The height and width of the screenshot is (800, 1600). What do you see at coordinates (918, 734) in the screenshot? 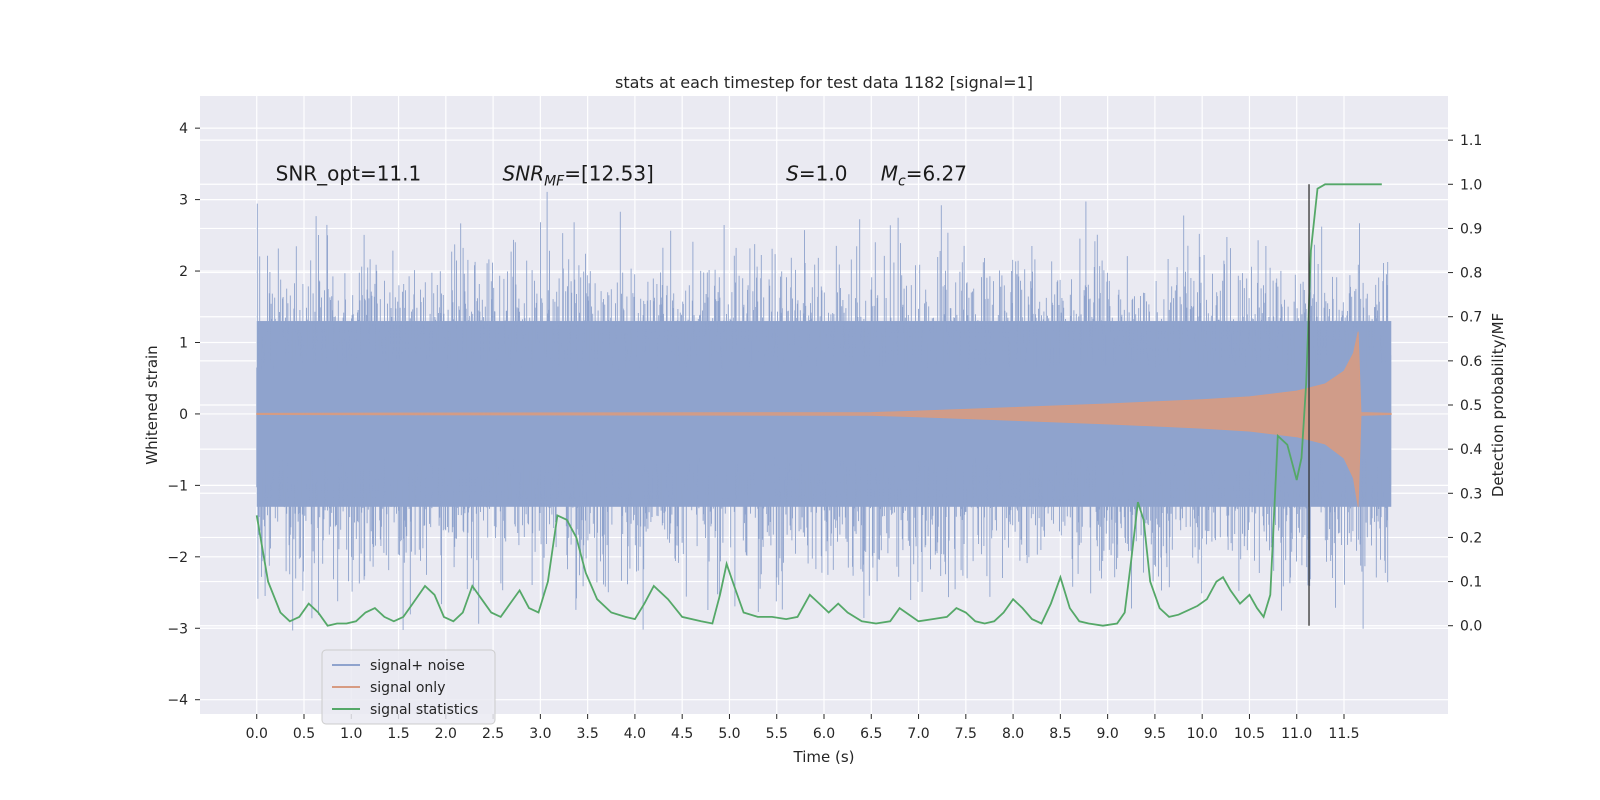
I see `x-tick-label: 7.0` at bounding box center [918, 734].